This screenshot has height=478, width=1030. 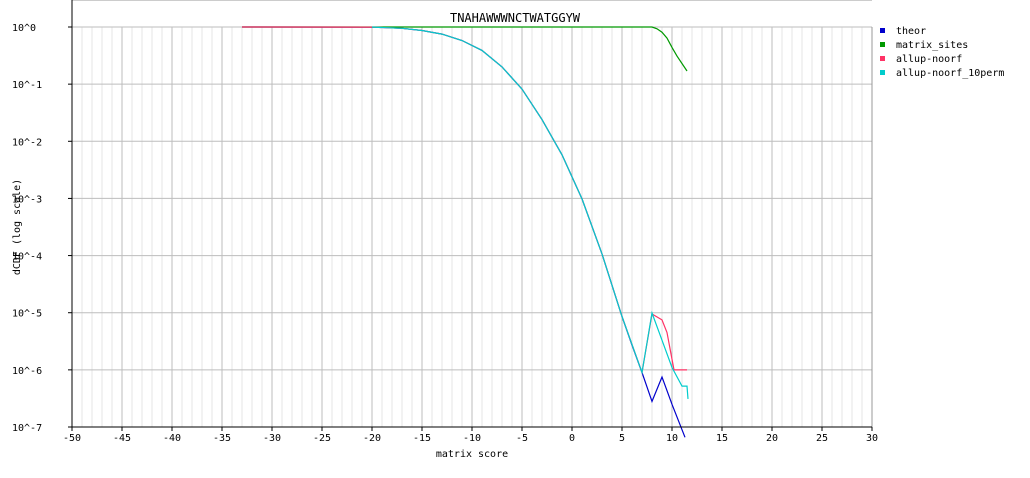 I want to click on y-tick-label: 10^-1, so click(x=27, y=85).